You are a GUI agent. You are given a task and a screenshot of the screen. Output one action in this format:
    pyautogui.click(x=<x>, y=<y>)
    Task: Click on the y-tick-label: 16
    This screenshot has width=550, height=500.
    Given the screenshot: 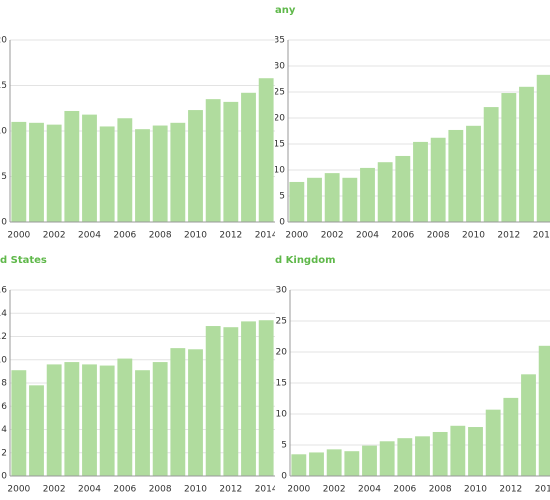 What is the action you would take?
    pyautogui.click(x=3, y=291)
    